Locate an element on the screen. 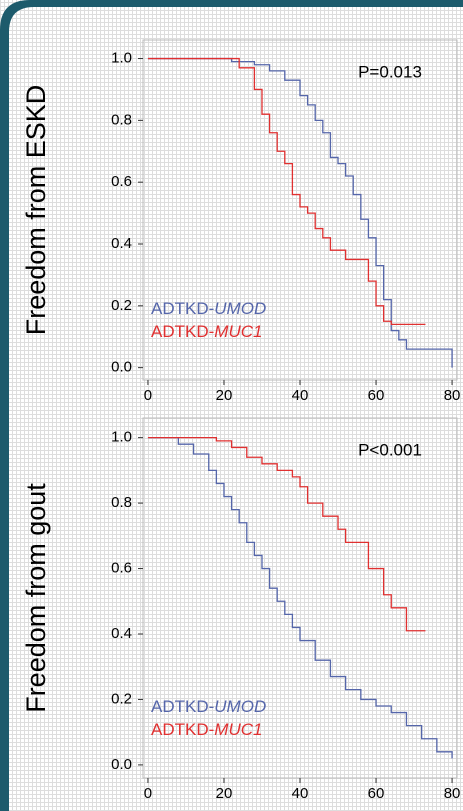  survival-curve is located at coordinates (286, 534).